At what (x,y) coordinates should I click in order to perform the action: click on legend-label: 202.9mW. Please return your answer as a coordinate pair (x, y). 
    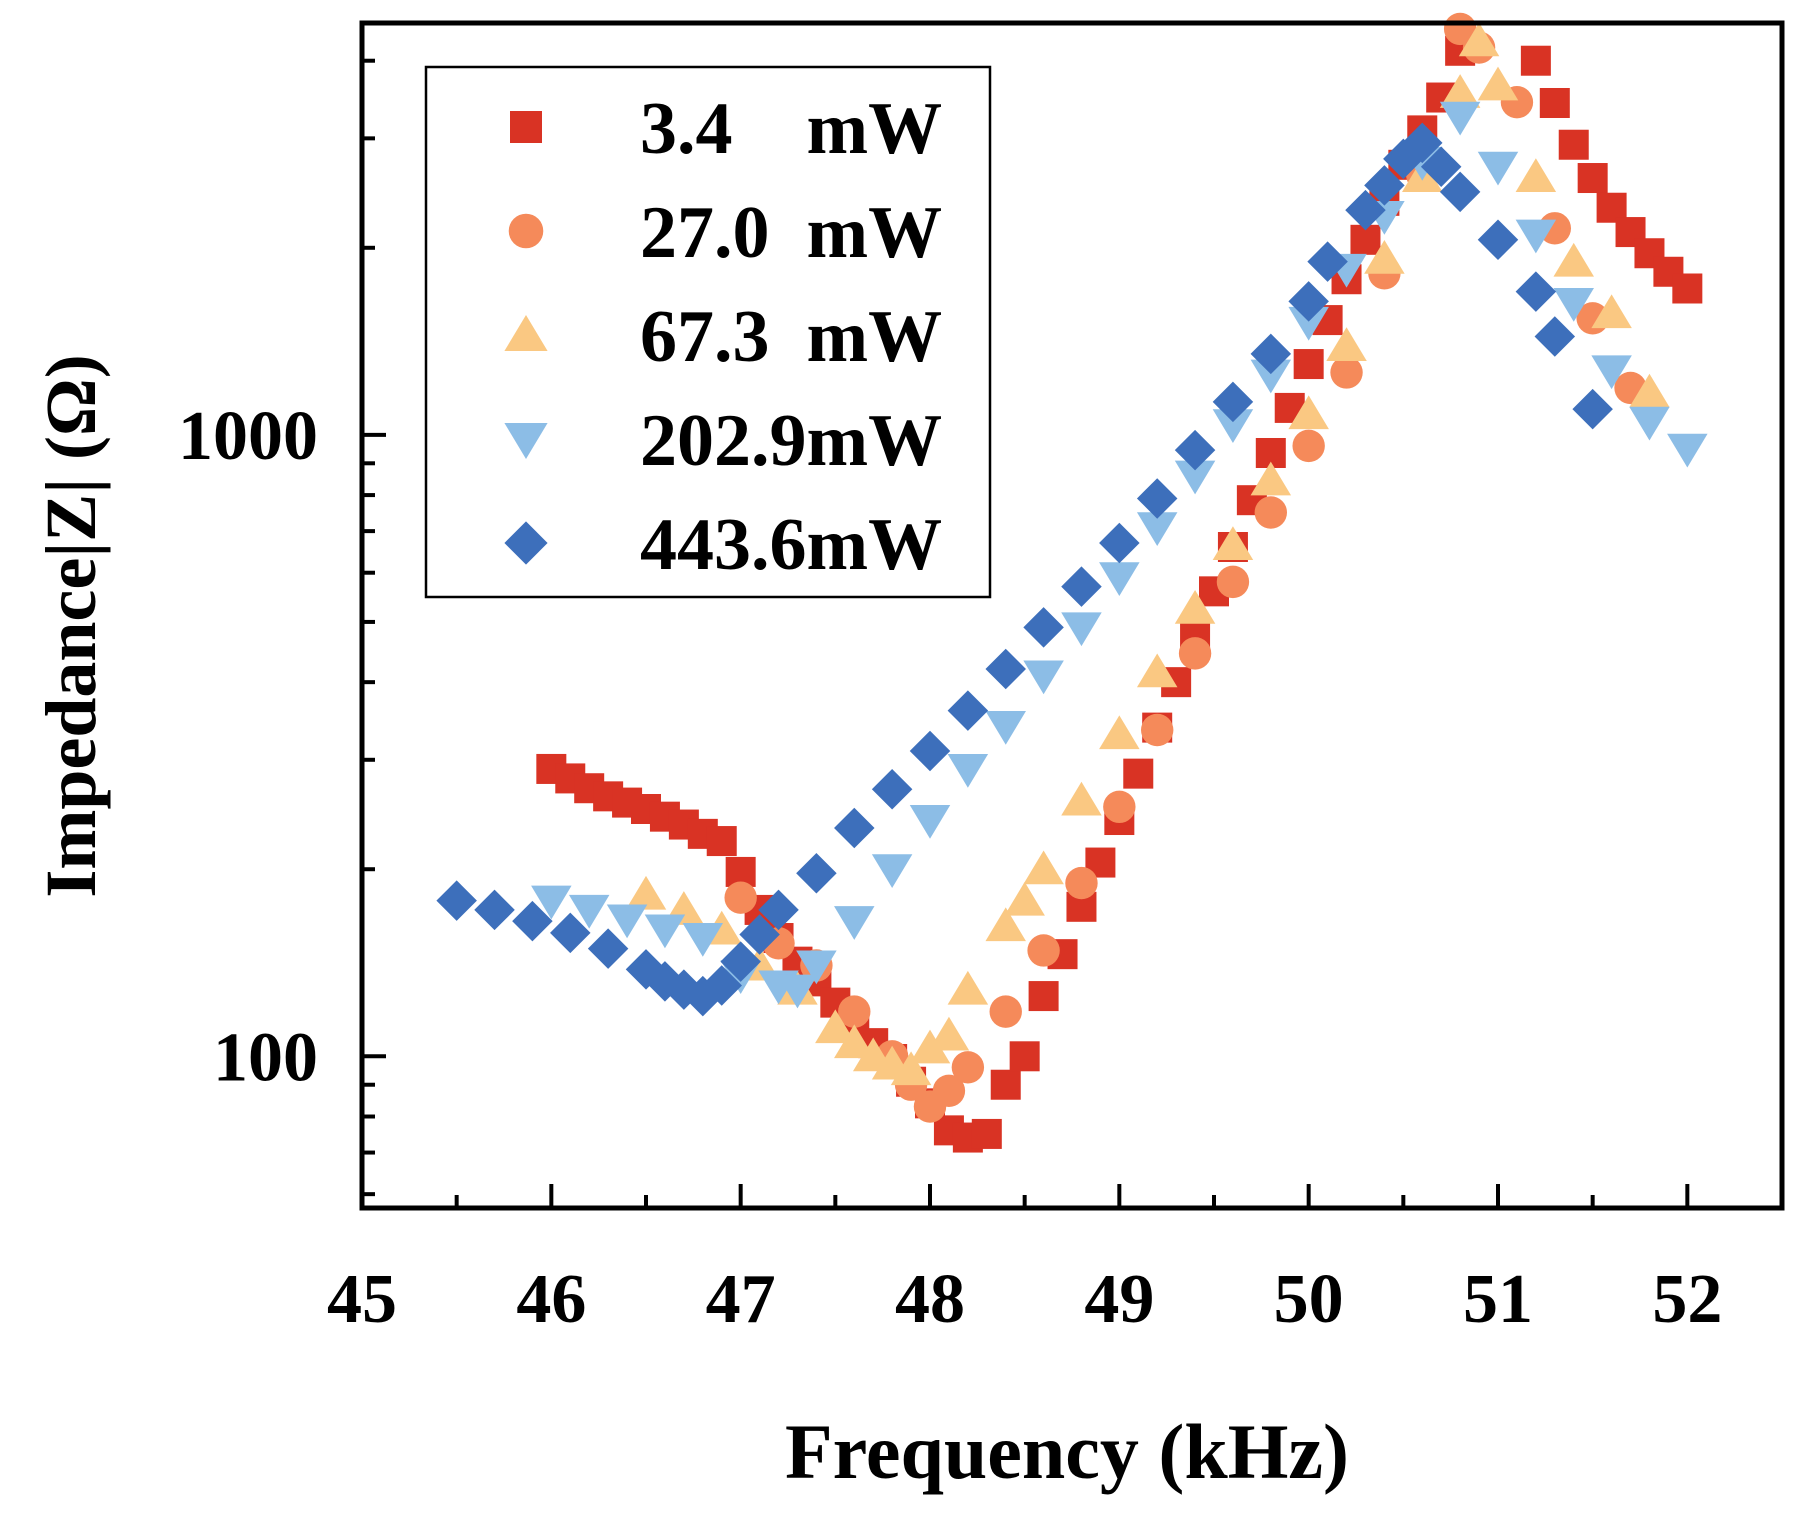
    Looking at the image, I should click on (791, 441).